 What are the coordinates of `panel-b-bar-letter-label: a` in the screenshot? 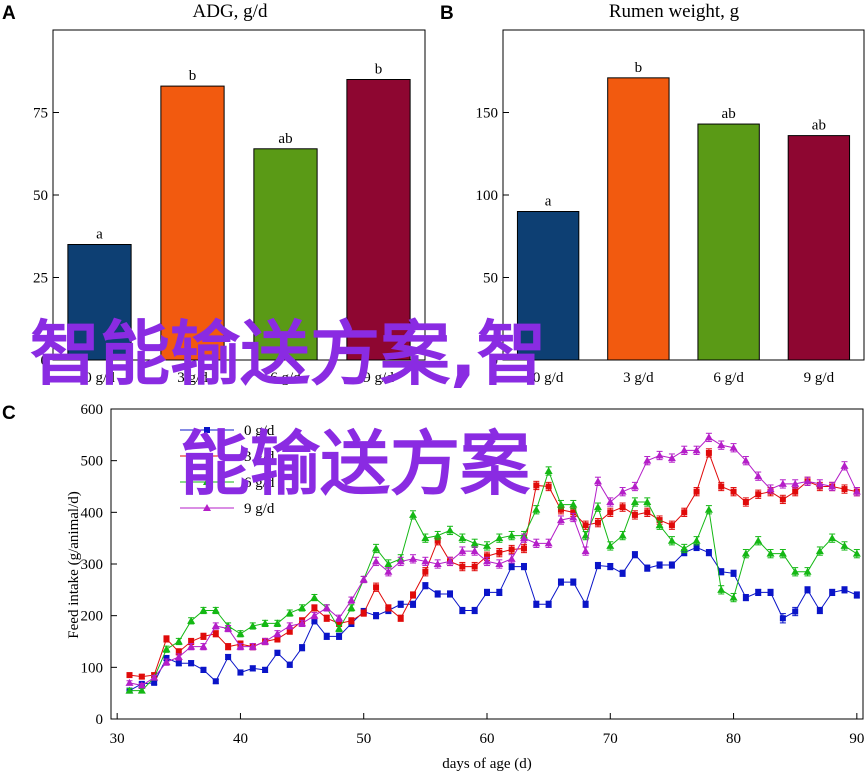 It's located at (548, 202).